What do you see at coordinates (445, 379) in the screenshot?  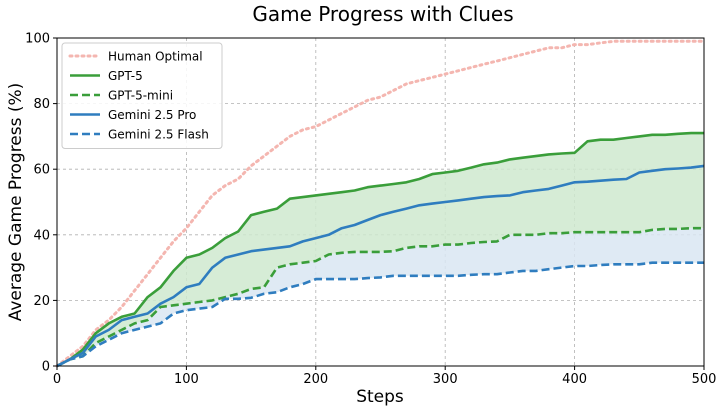 I see `x-tick-label: 300` at bounding box center [445, 379].